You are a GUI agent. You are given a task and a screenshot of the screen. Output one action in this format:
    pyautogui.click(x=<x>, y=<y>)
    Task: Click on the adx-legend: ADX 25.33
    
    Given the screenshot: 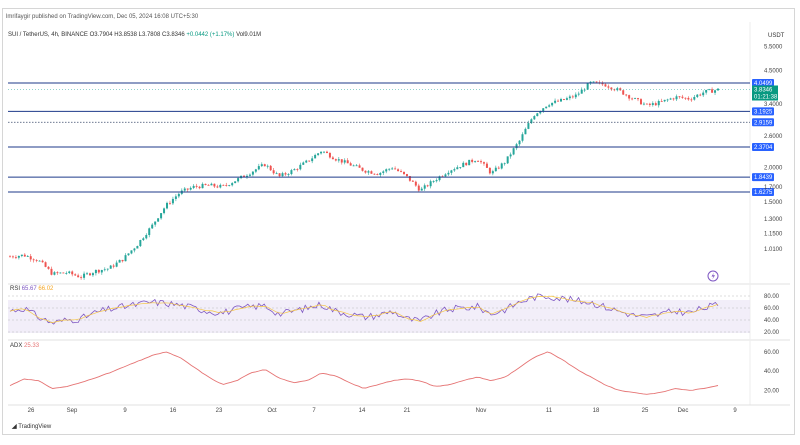 What is the action you would take?
    pyautogui.click(x=24, y=346)
    